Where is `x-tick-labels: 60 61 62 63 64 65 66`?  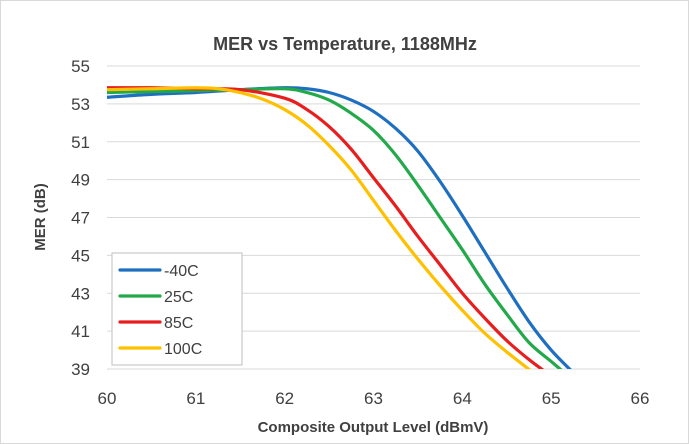 x-tick-labels: 60 61 62 63 64 65 66 is located at coordinates (374, 398).